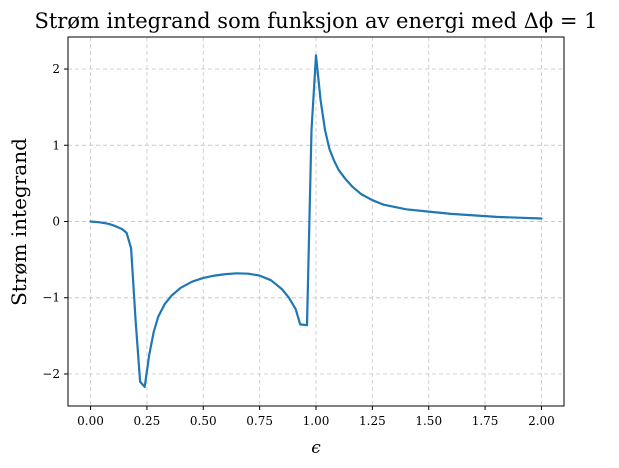  I want to click on x-tick-label: 0.25, so click(147, 421).